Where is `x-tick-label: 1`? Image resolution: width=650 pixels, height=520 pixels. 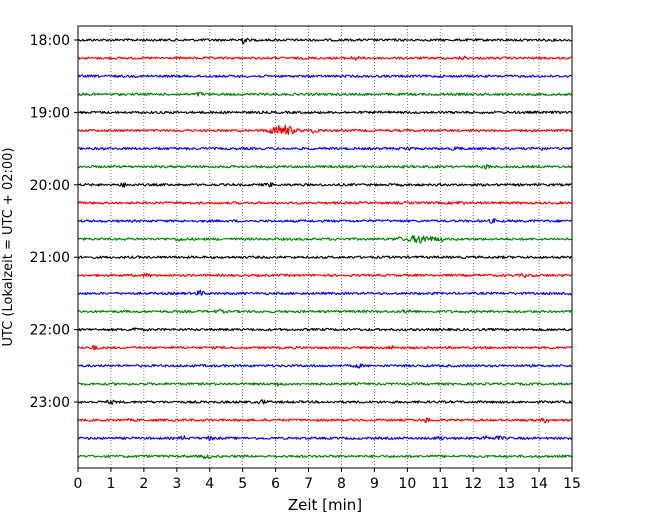 x-tick-label: 1 is located at coordinates (110, 484).